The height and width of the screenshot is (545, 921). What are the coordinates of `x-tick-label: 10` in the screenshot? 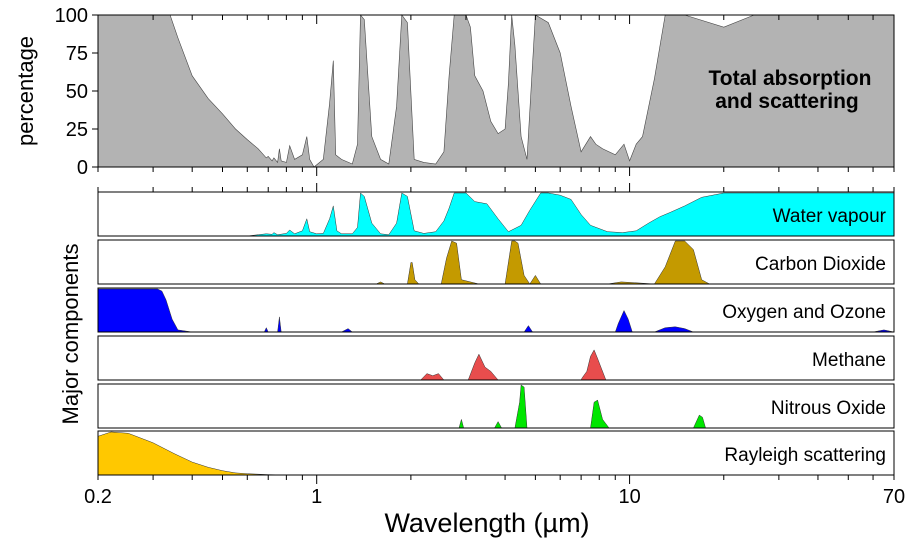 It's located at (629, 497).